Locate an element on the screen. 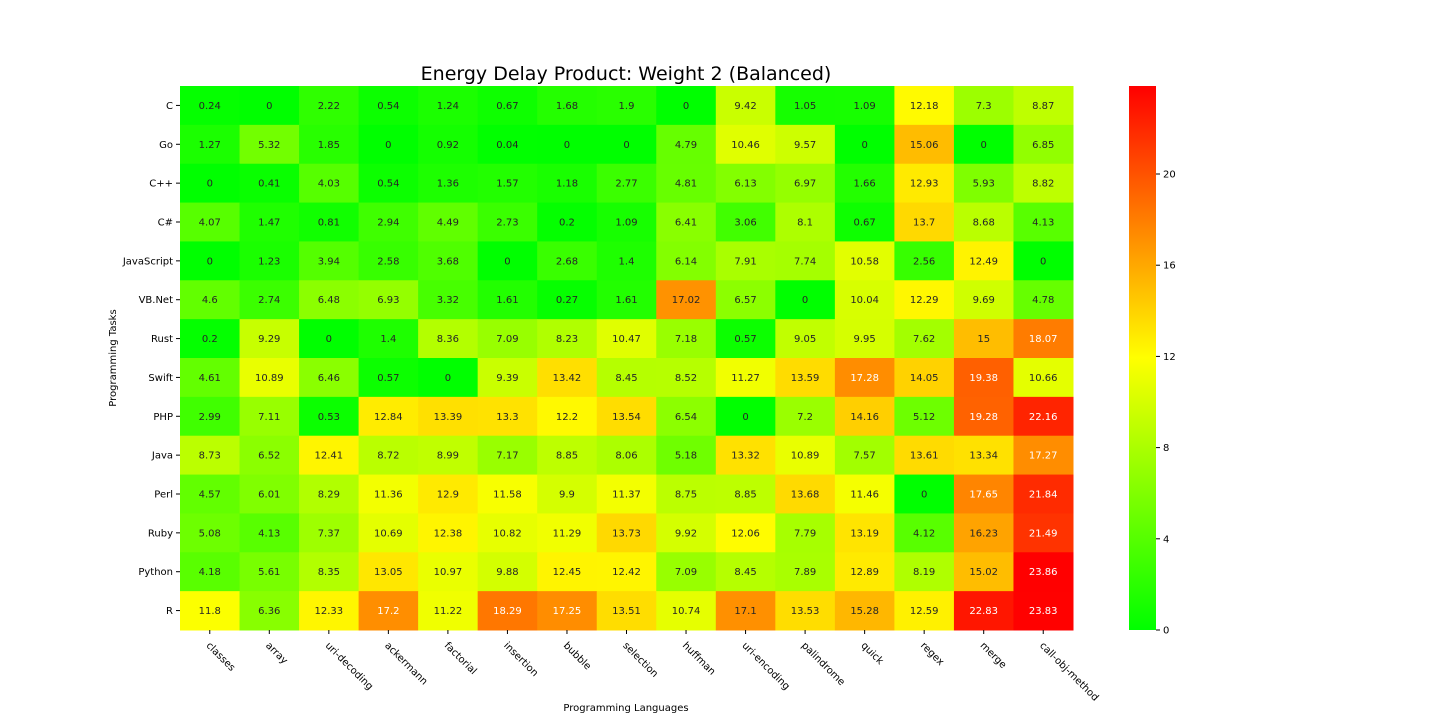  cell-value-label: 1.85 is located at coordinates (329, 145).